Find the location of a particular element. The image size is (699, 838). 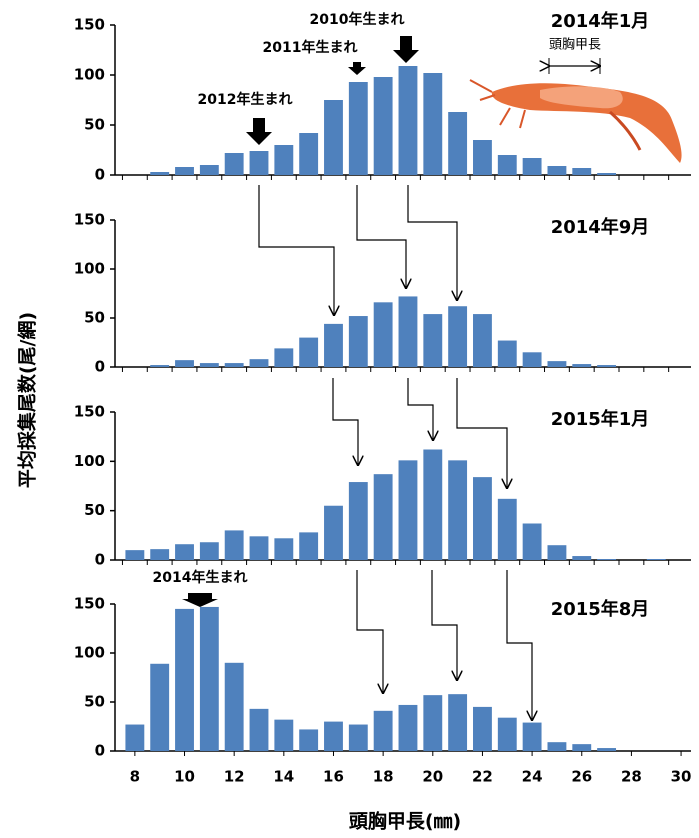

annotation: 頭胸甲長 is located at coordinates (575, 45).